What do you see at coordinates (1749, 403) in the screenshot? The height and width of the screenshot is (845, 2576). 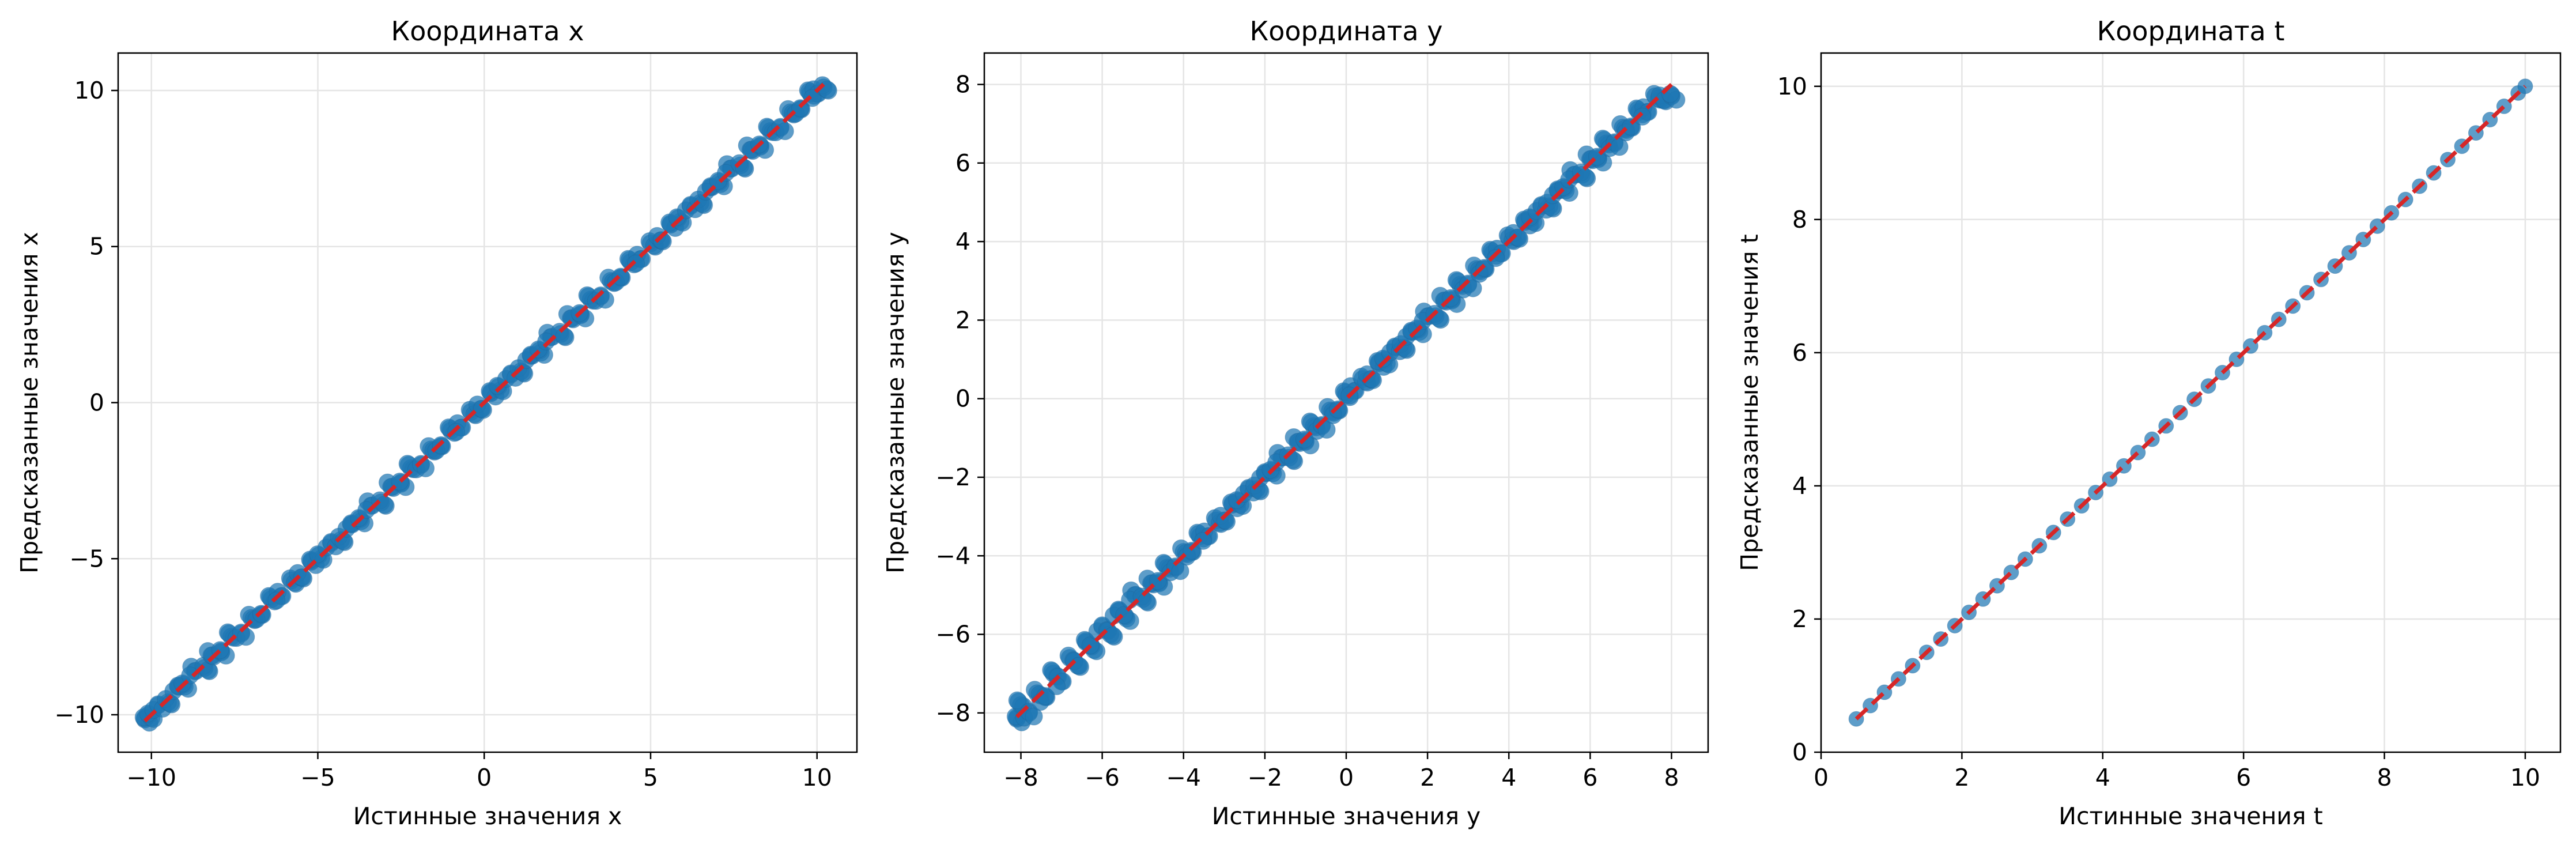 I see `y-axis-label: Предсказанные значения t` at bounding box center [1749, 403].